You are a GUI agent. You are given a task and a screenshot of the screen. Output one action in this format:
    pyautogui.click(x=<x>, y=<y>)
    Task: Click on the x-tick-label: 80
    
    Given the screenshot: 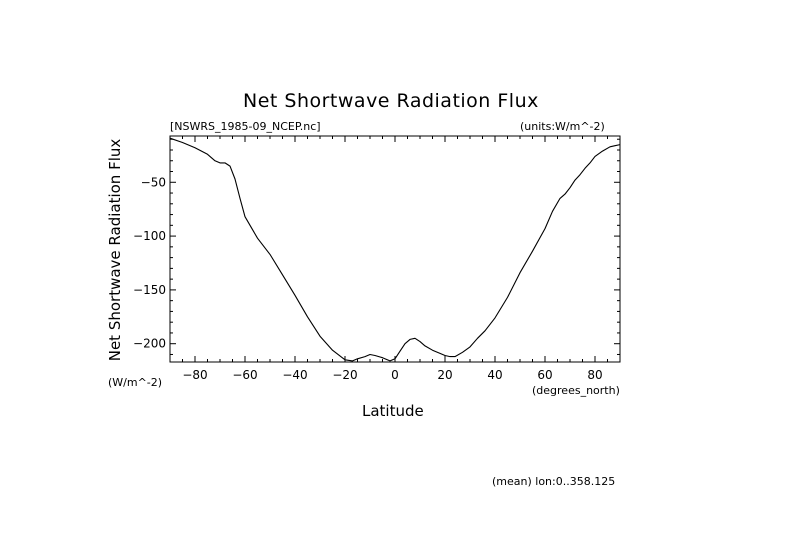 What is the action you would take?
    pyautogui.click(x=594, y=375)
    